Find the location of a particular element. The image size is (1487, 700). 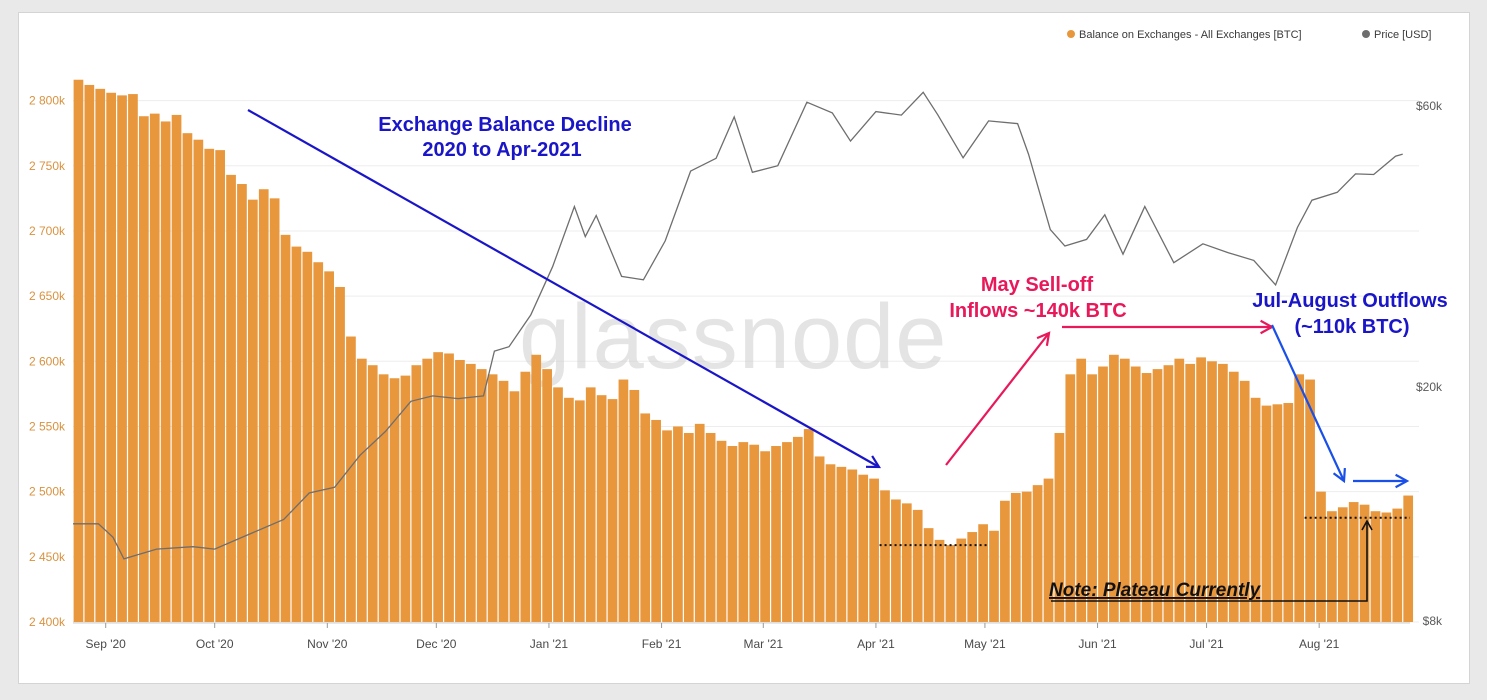

reference-levels is located at coordinates (1144, 531).